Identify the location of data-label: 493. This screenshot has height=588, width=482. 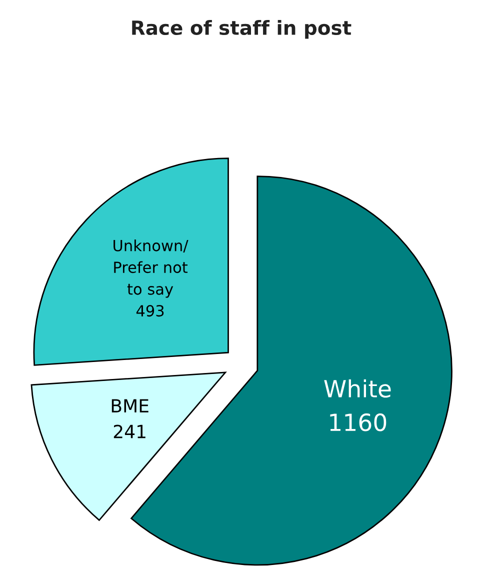
(150, 311).